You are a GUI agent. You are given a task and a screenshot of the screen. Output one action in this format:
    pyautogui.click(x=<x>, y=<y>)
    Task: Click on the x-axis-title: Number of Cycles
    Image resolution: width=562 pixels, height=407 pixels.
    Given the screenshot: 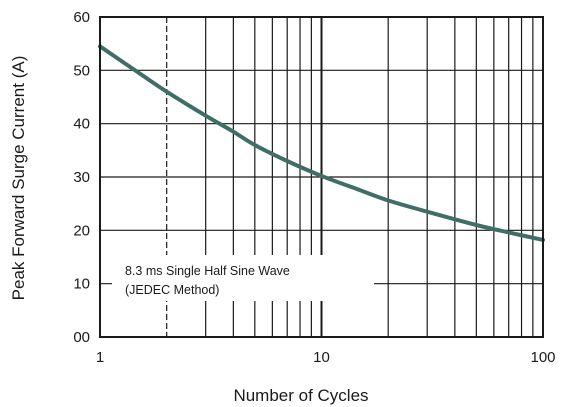 What is the action you would take?
    pyautogui.click(x=300, y=395)
    